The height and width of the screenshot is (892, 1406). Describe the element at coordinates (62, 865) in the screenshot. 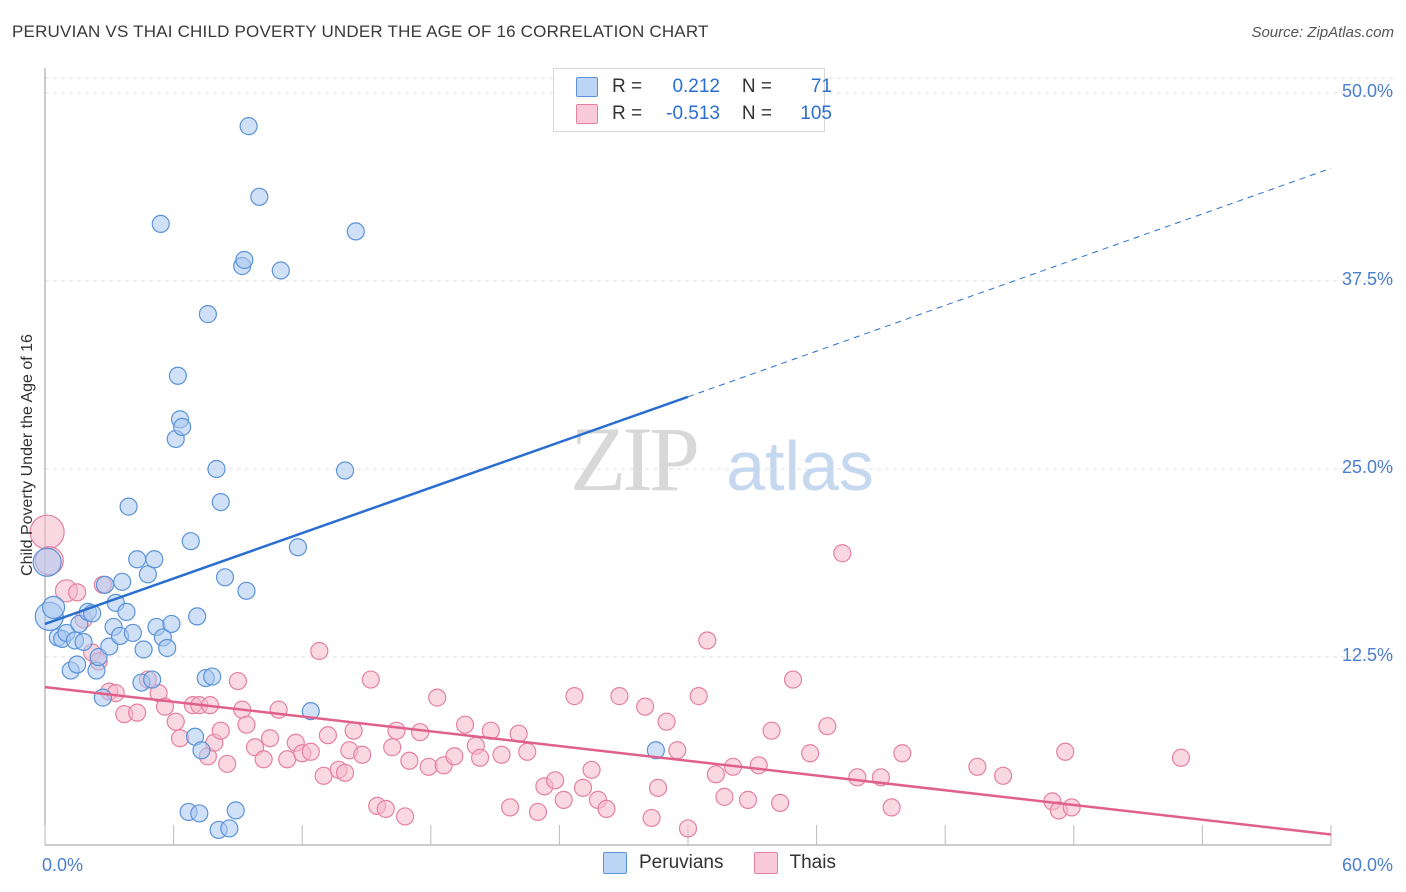

I see `x-tick-label: 0.0%` at that location.